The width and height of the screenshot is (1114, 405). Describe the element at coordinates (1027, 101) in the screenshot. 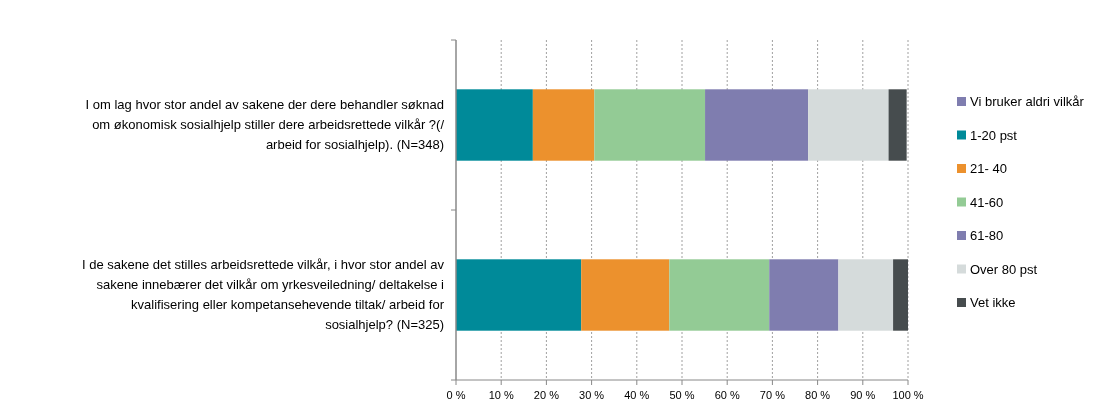

I see `legend-label: Vi bruker aldri vilkår` at that location.